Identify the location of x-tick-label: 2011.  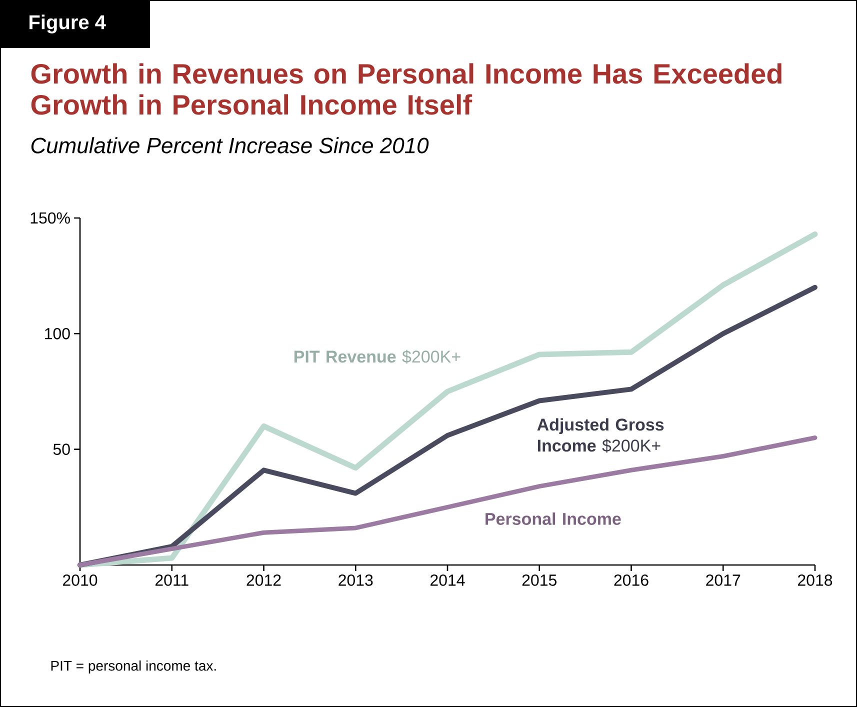
(171, 580).